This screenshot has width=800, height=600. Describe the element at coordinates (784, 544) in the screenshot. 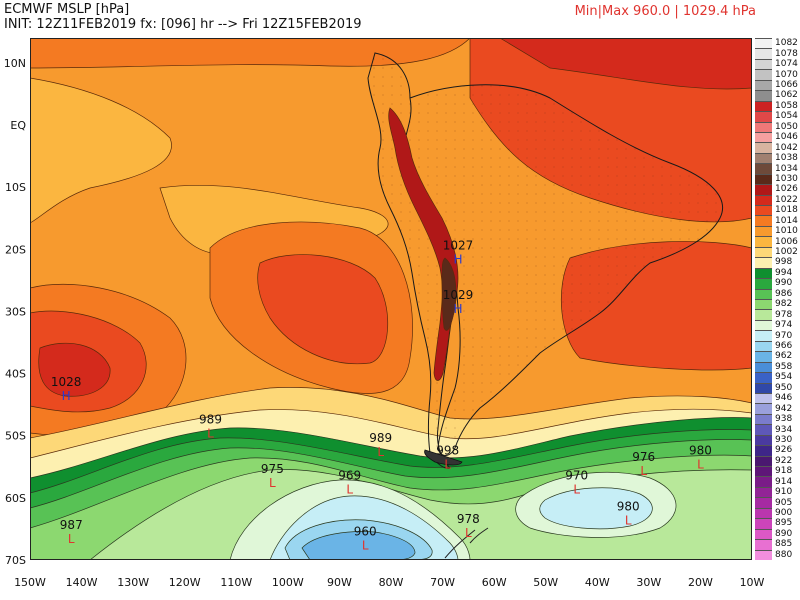

I see `legend-label: 885` at that location.